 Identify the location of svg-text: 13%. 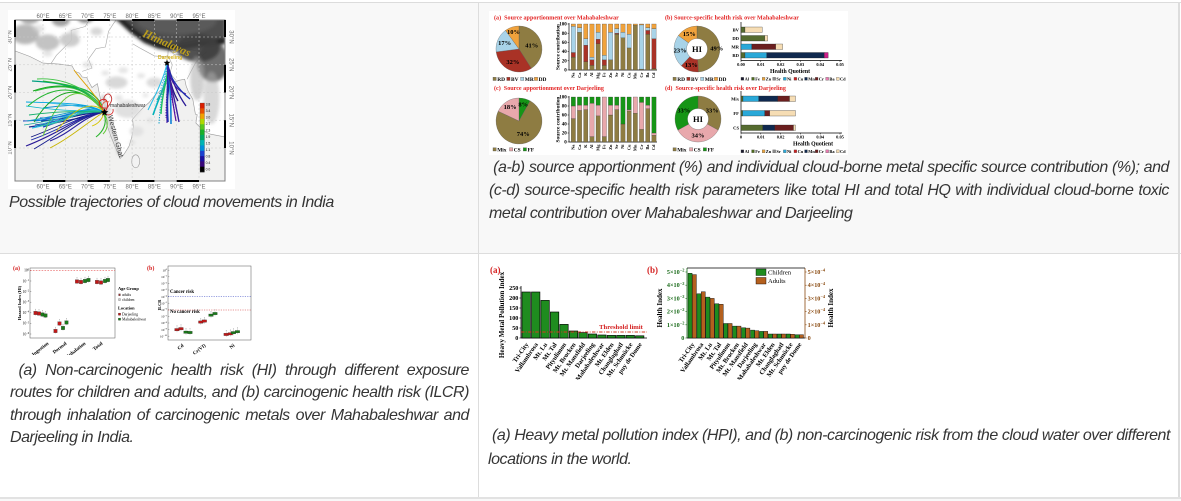
(691, 65).